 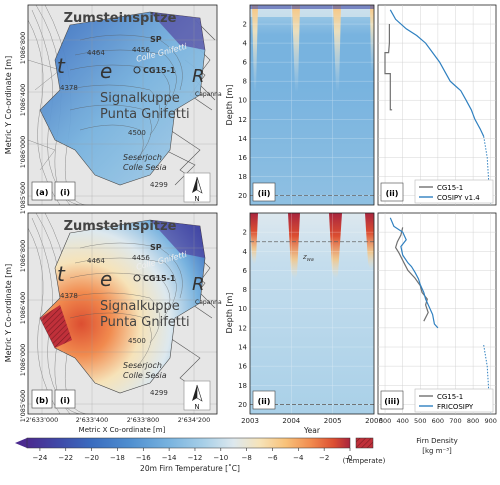 What do you see at coordinates (438, 421) in the screenshot?
I see `density-xtick-label: 600` at bounding box center [438, 421].